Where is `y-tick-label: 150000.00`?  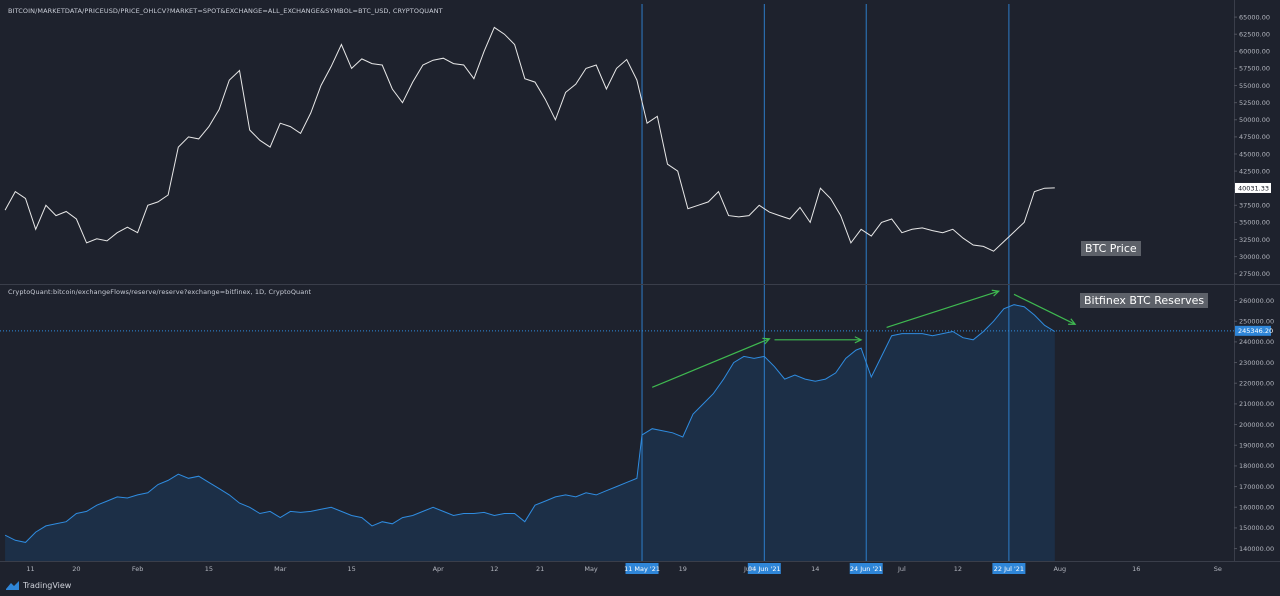
y-tick-label: 150000.00 is located at coordinates (1256, 528).